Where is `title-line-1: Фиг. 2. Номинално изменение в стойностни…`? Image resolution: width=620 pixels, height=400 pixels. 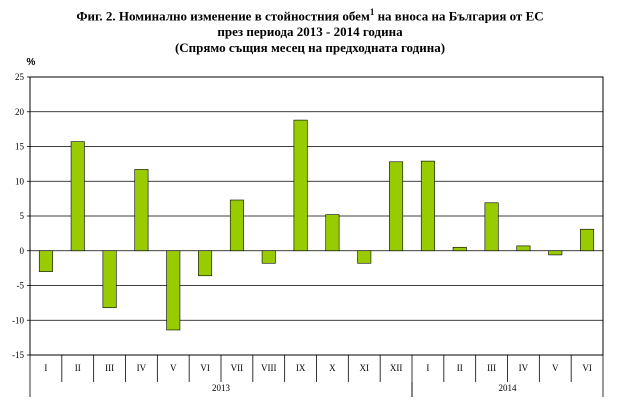 title-line-1: Фиг. 2. Номинално изменение в стойностни… is located at coordinates (310, 15).